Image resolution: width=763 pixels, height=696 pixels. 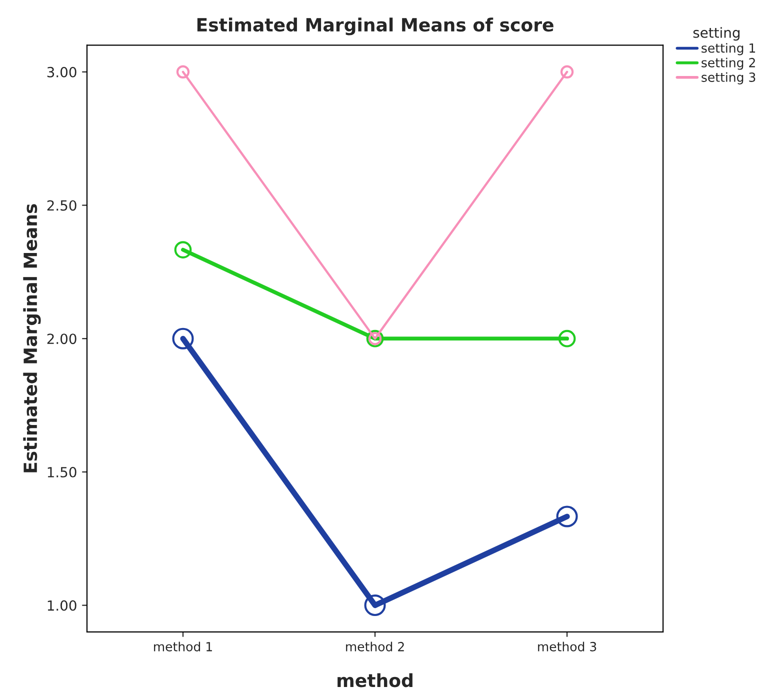 I want to click on x-tick-label: method 1, so click(x=183, y=647).